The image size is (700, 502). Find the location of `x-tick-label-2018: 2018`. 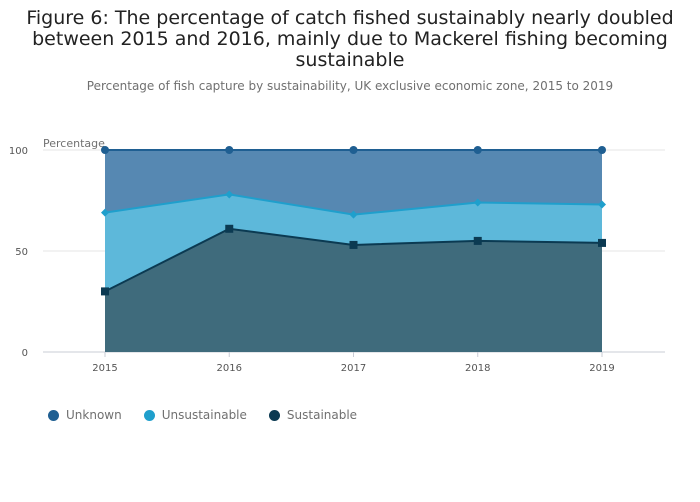

x-tick-label-2018: 2018 is located at coordinates (477, 368).